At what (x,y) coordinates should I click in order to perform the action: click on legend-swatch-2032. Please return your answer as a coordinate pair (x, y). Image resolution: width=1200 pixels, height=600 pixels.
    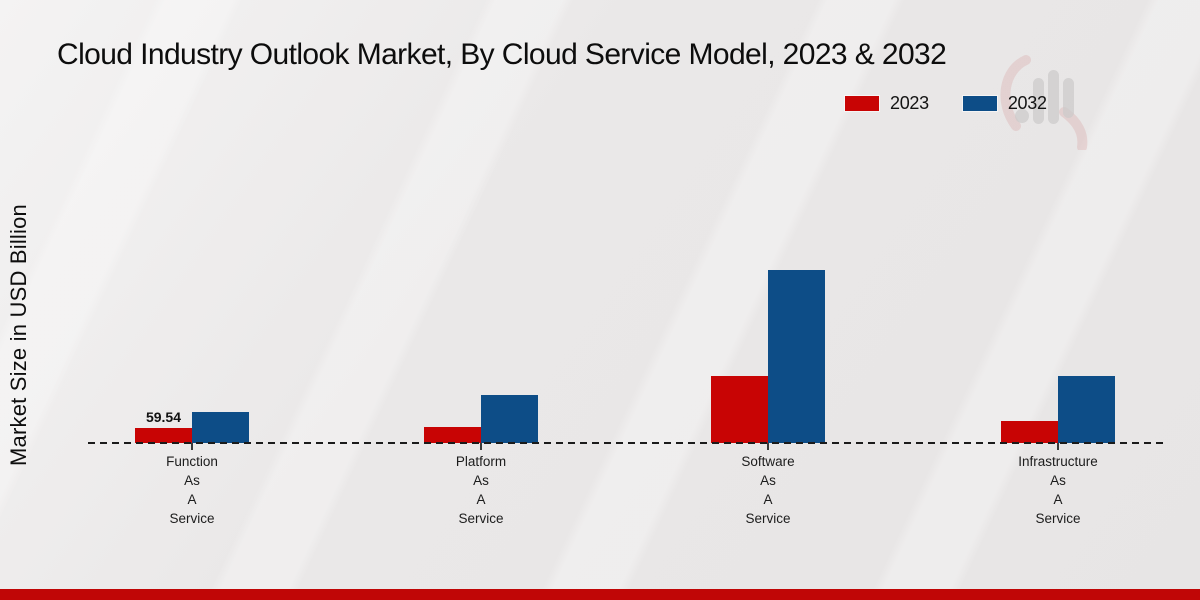
    Looking at the image, I should click on (979, 103).